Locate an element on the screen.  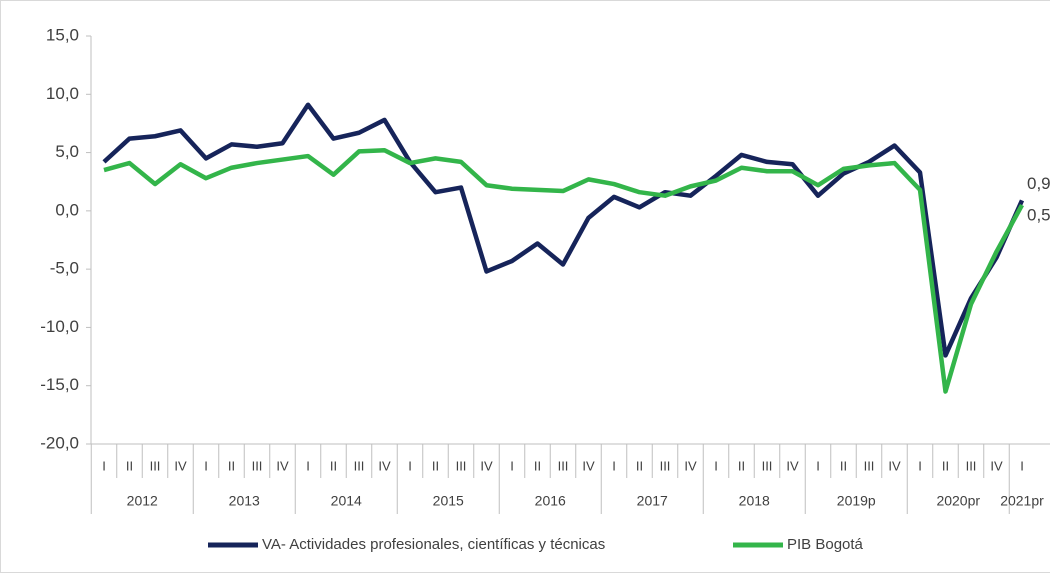
y-tick-label: 15,0 is located at coordinates (62, 34).